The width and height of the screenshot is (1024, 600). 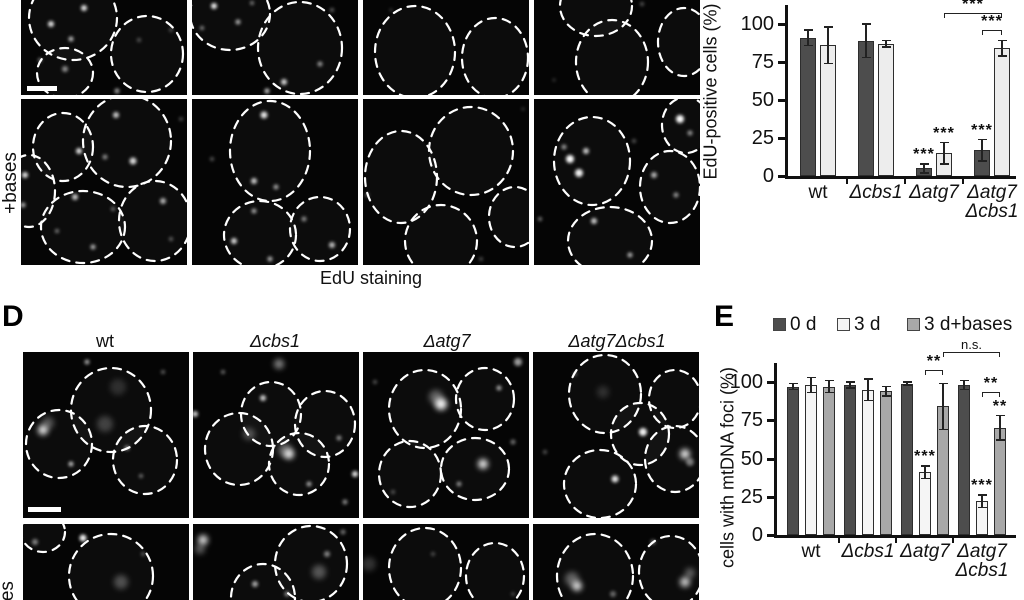 What do you see at coordinates (818, 192) in the screenshot?
I see `category-label: wt` at bounding box center [818, 192].